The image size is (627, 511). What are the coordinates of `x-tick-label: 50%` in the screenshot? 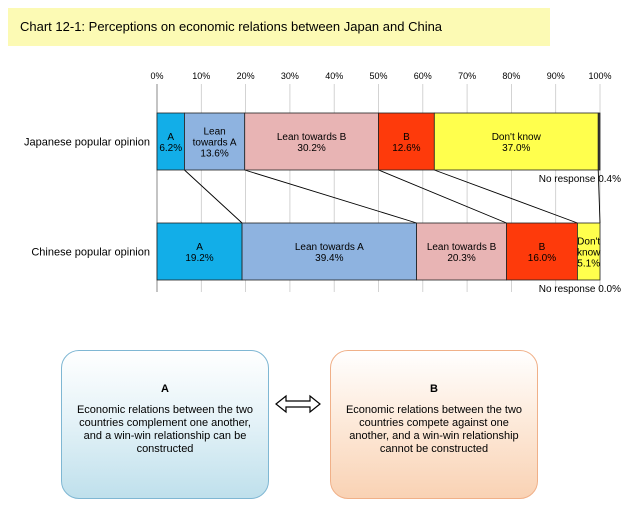 It's located at (378, 76).